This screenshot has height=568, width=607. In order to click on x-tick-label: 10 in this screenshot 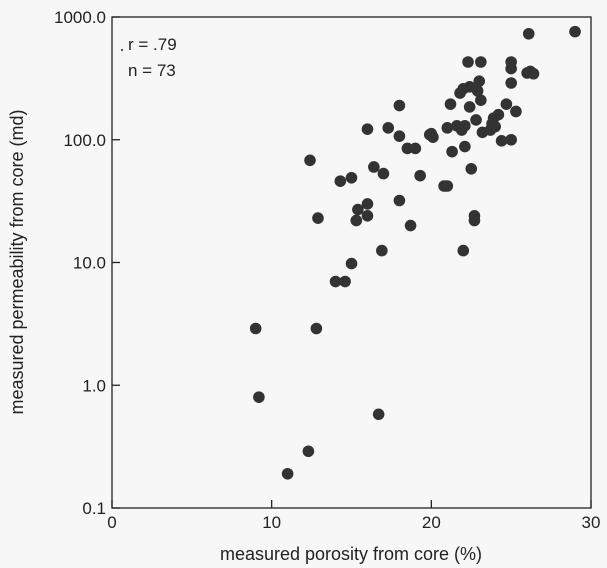, I will do `click(271, 522)`.